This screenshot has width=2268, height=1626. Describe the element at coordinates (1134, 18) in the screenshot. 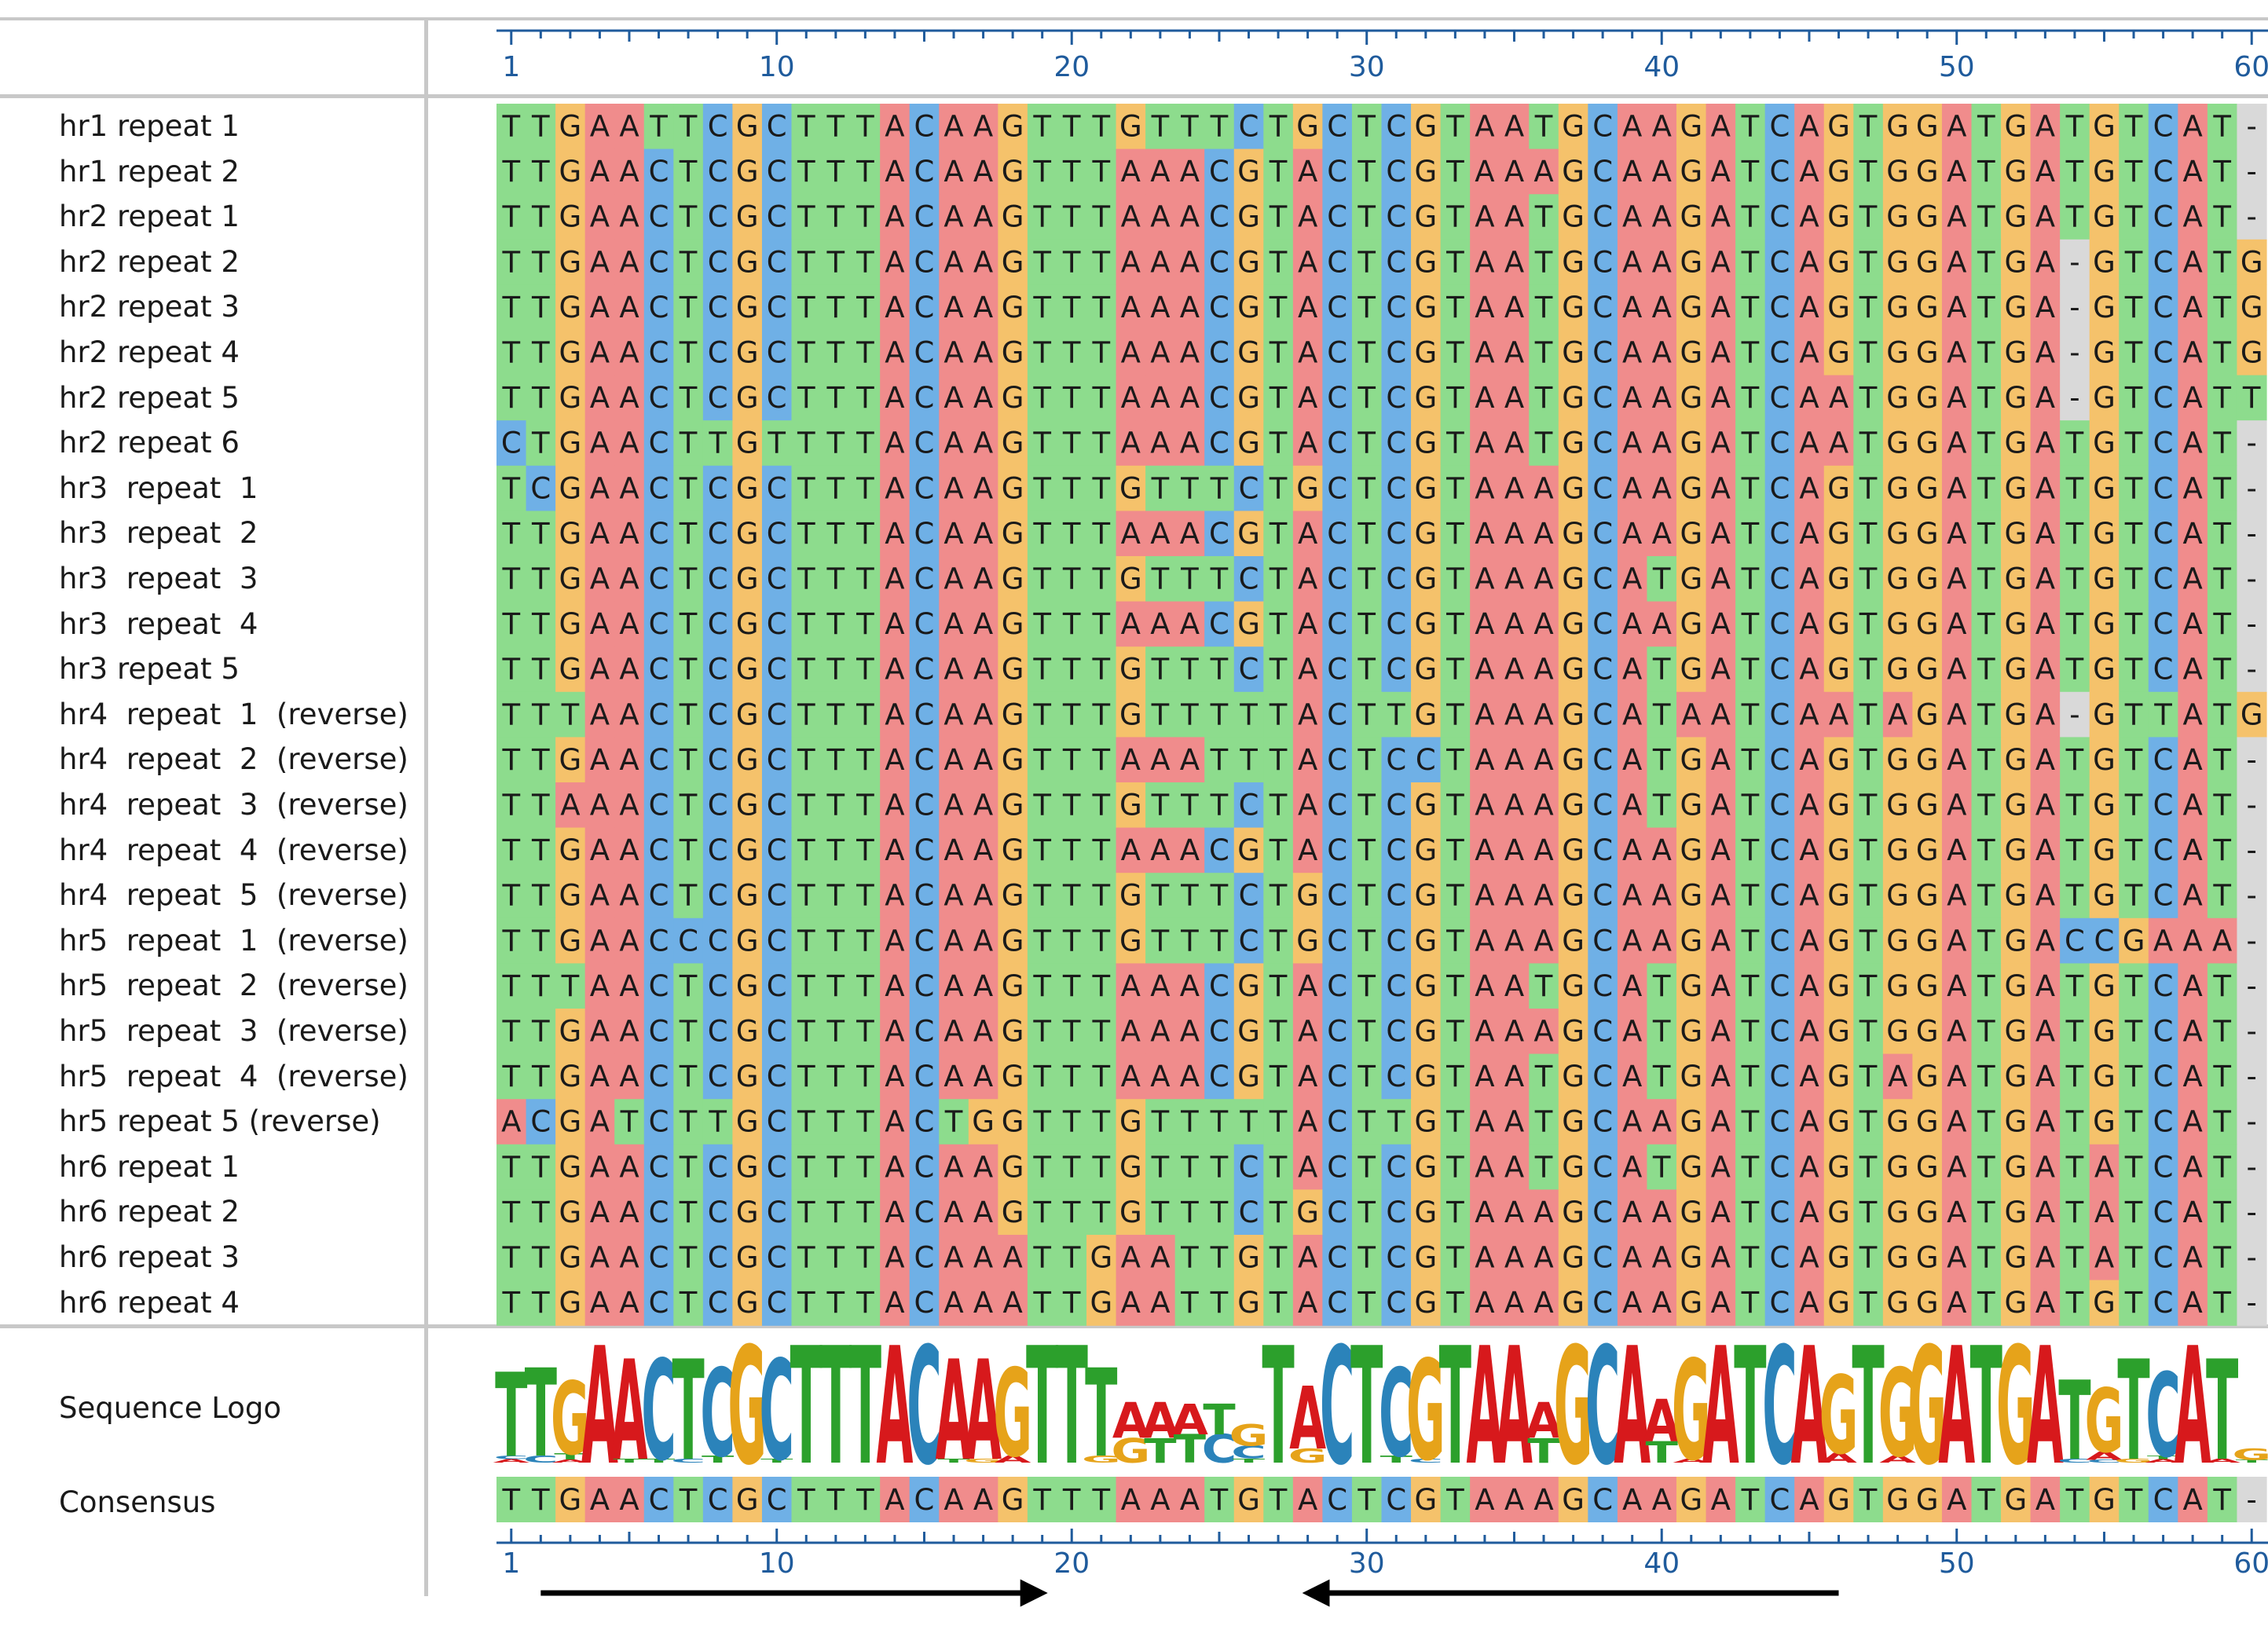

I see `top-border` at that location.